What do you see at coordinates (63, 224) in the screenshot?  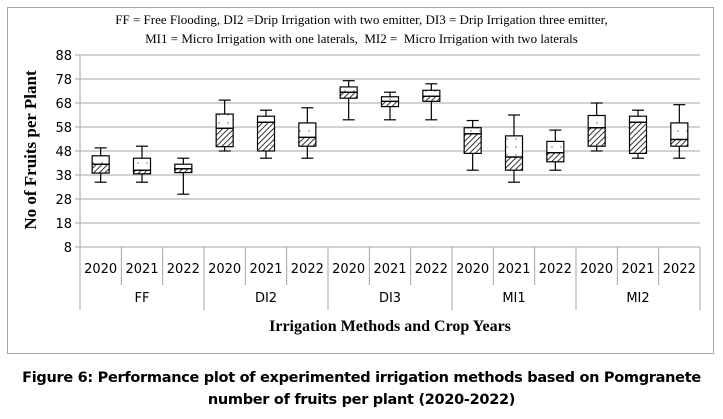 I see `y-tick-label: 18` at bounding box center [63, 224].